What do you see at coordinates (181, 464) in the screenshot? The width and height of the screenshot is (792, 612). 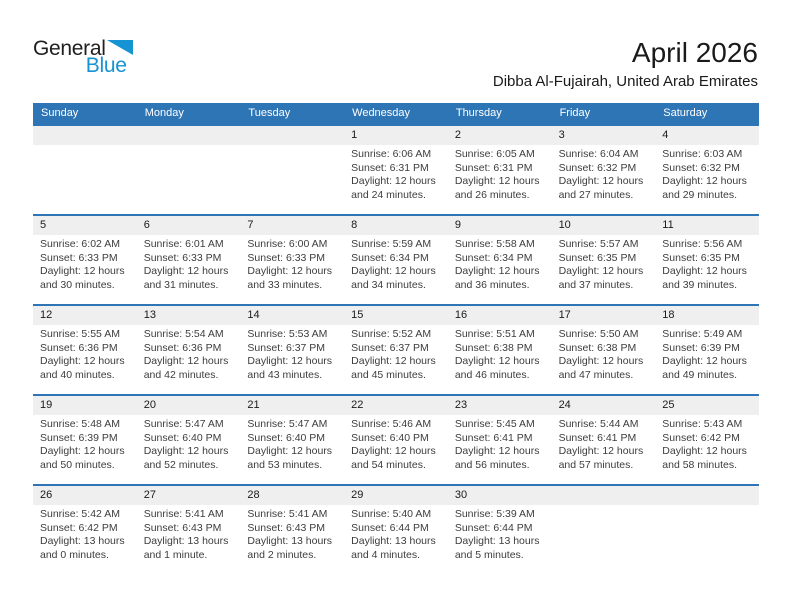 I see `day-info-line: and 52 minutes.` at bounding box center [181, 464].